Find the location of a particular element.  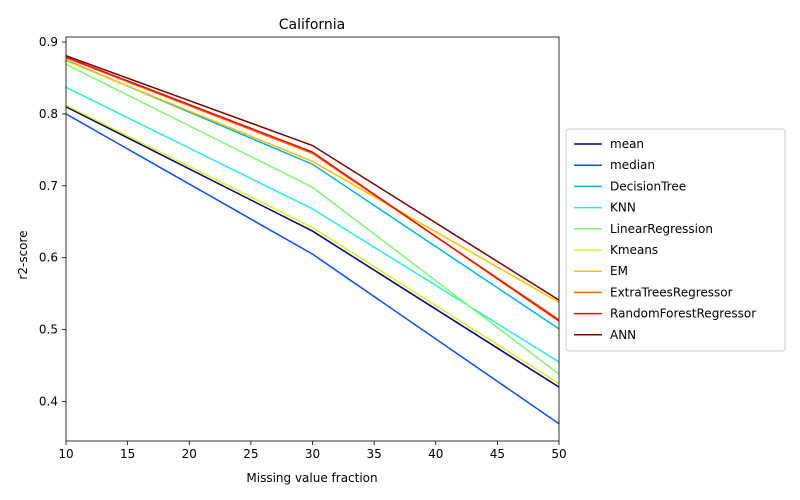

legend-label: DecisionTree is located at coordinates (648, 186).